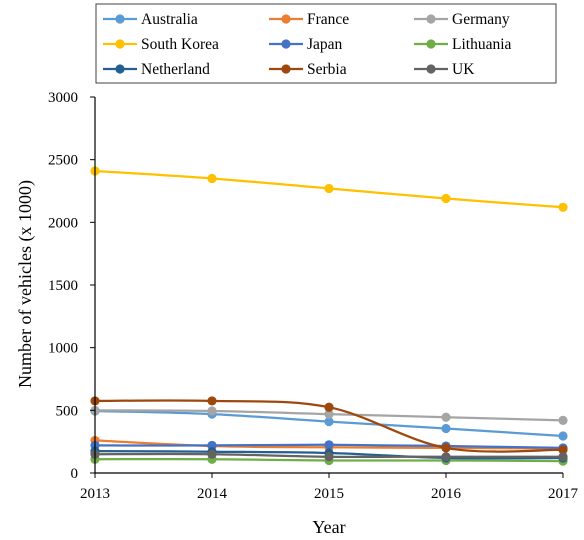  What do you see at coordinates (444, 69) in the screenshot?
I see `legend-item-uk: UK` at bounding box center [444, 69].